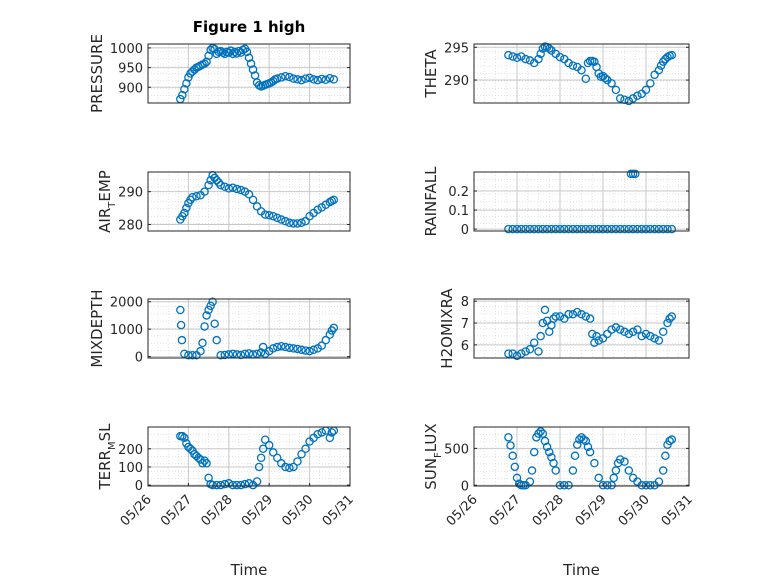  I want to click on x-axis-label: Time, so click(581, 570).